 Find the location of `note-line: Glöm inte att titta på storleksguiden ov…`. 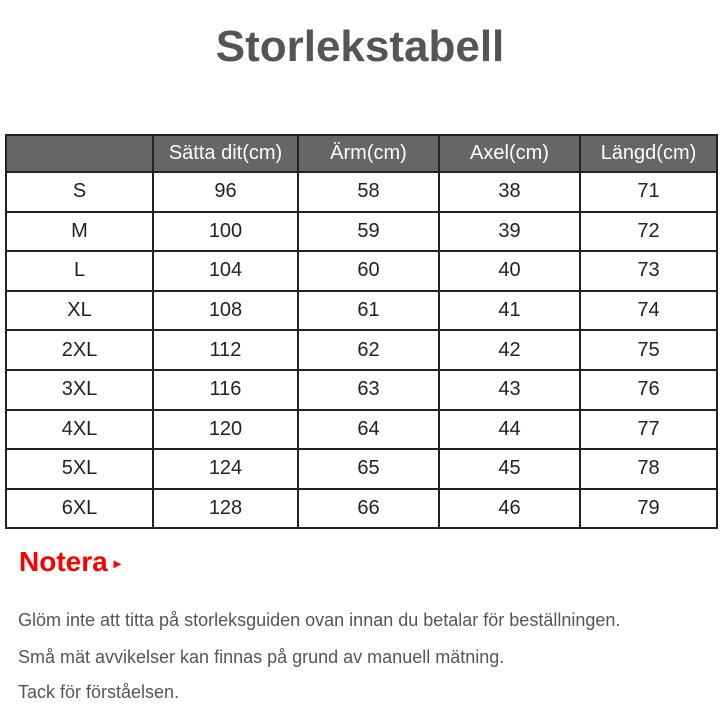

note-line: Glöm inte att titta på storleksguiden ov… is located at coordinates (319, 620).